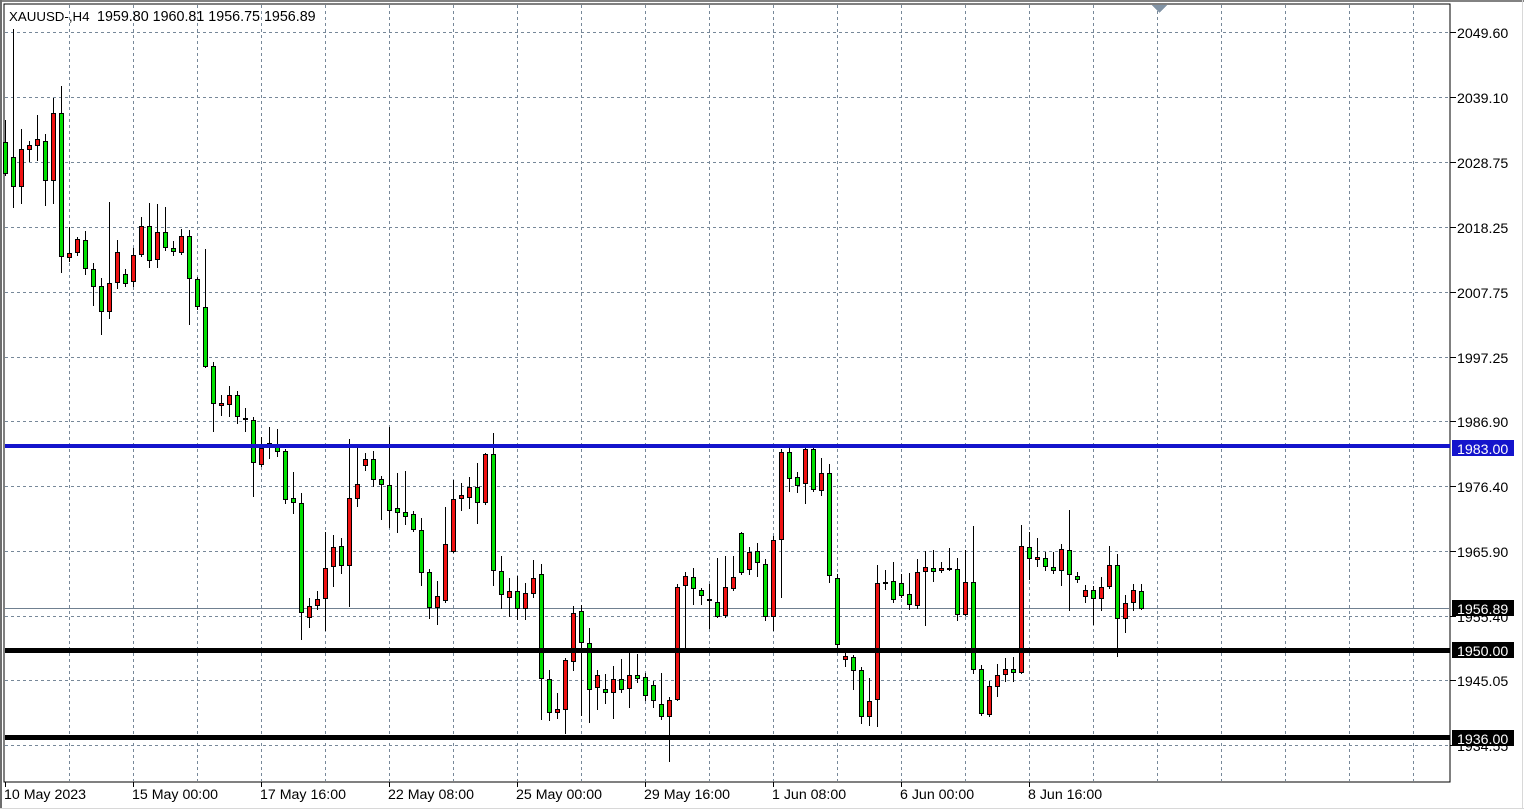 This screenshot has height=811, width=1524. Describe the element at coordinates (1482, 618) in the screenshot. I see `svg-text: 1955.40` at that location.